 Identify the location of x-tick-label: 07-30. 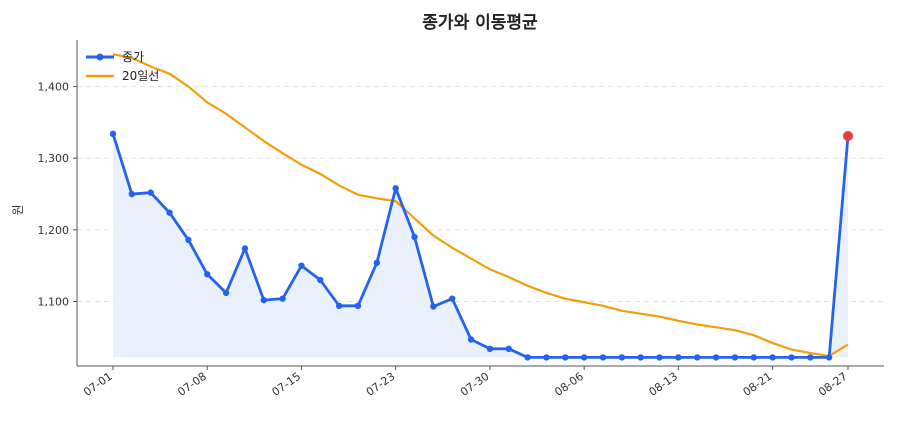
(475, 384).